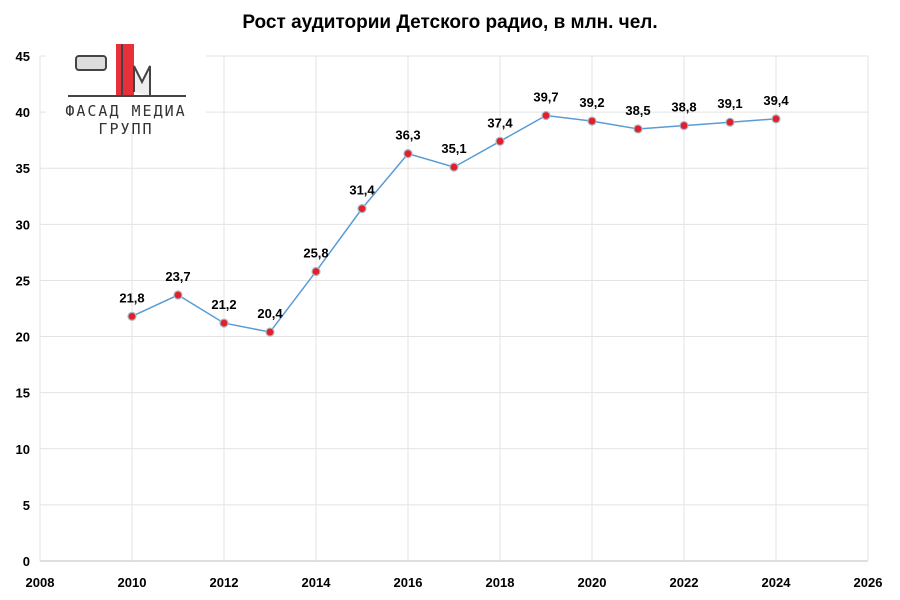 This screenshot has height=600, width=900. I want to click on data-label: 39,7, so click(545, 96).